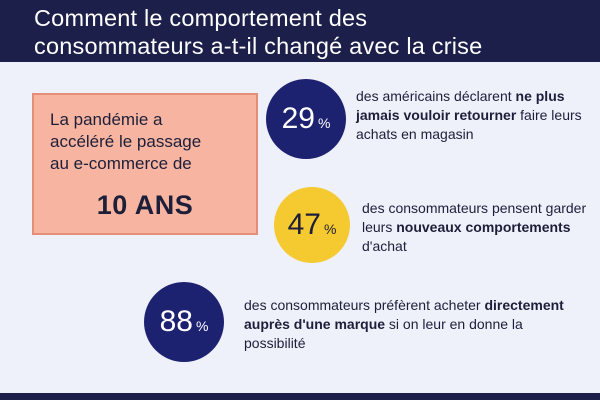 The height and width of the screenshot is (400, 600). What do you see at coordinates (300, 396) in the screenshot?
I see `footer-bar` at bounding box center [300, 396].